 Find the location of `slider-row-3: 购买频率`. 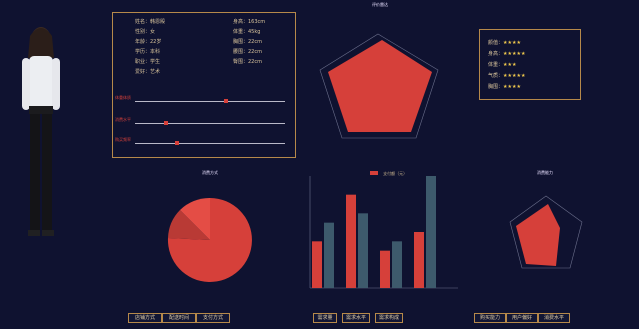

slider-row-3: 购买频率 is located at coordinates (204, 142).